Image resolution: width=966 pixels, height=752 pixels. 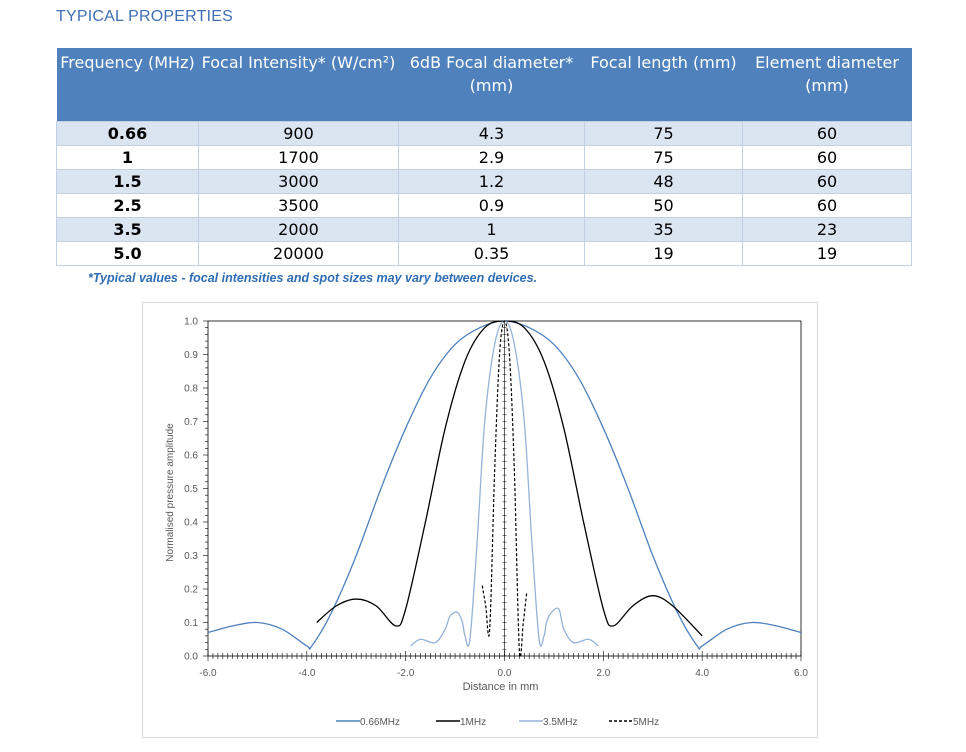 What do you see at coordinates (702, 673) in the screenshot?
I see `x-tick-label: 4.0` at bounding box center [702, 673].